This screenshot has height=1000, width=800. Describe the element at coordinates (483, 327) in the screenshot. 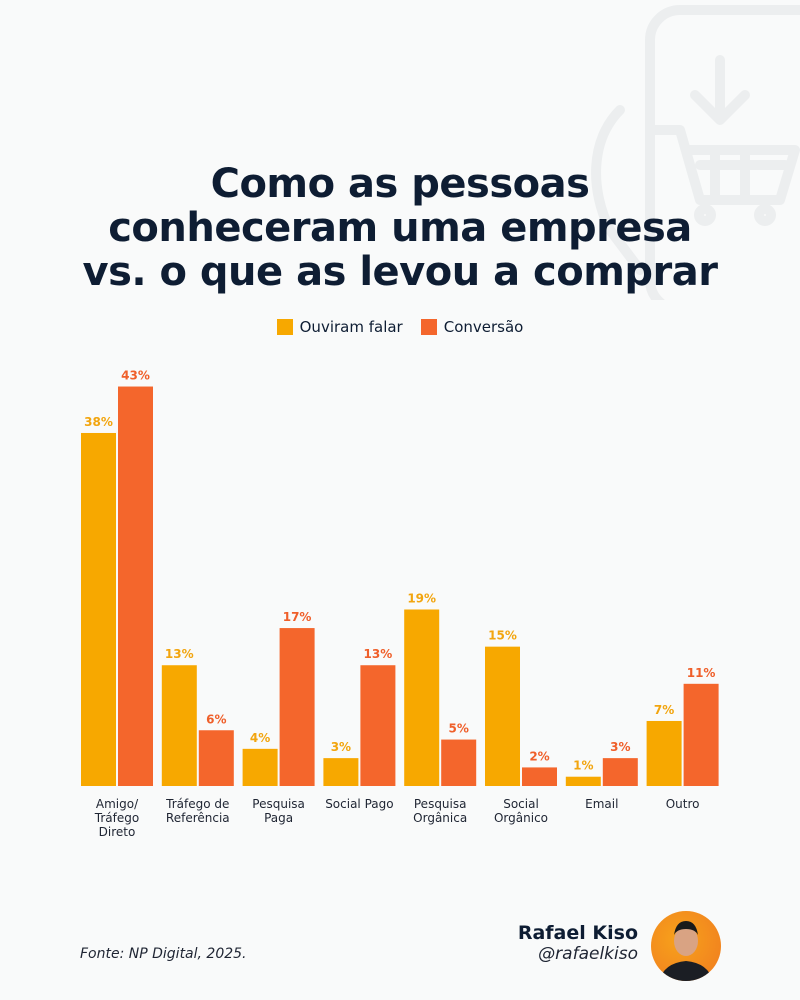

I see `legend-label: Conversão` at that location.